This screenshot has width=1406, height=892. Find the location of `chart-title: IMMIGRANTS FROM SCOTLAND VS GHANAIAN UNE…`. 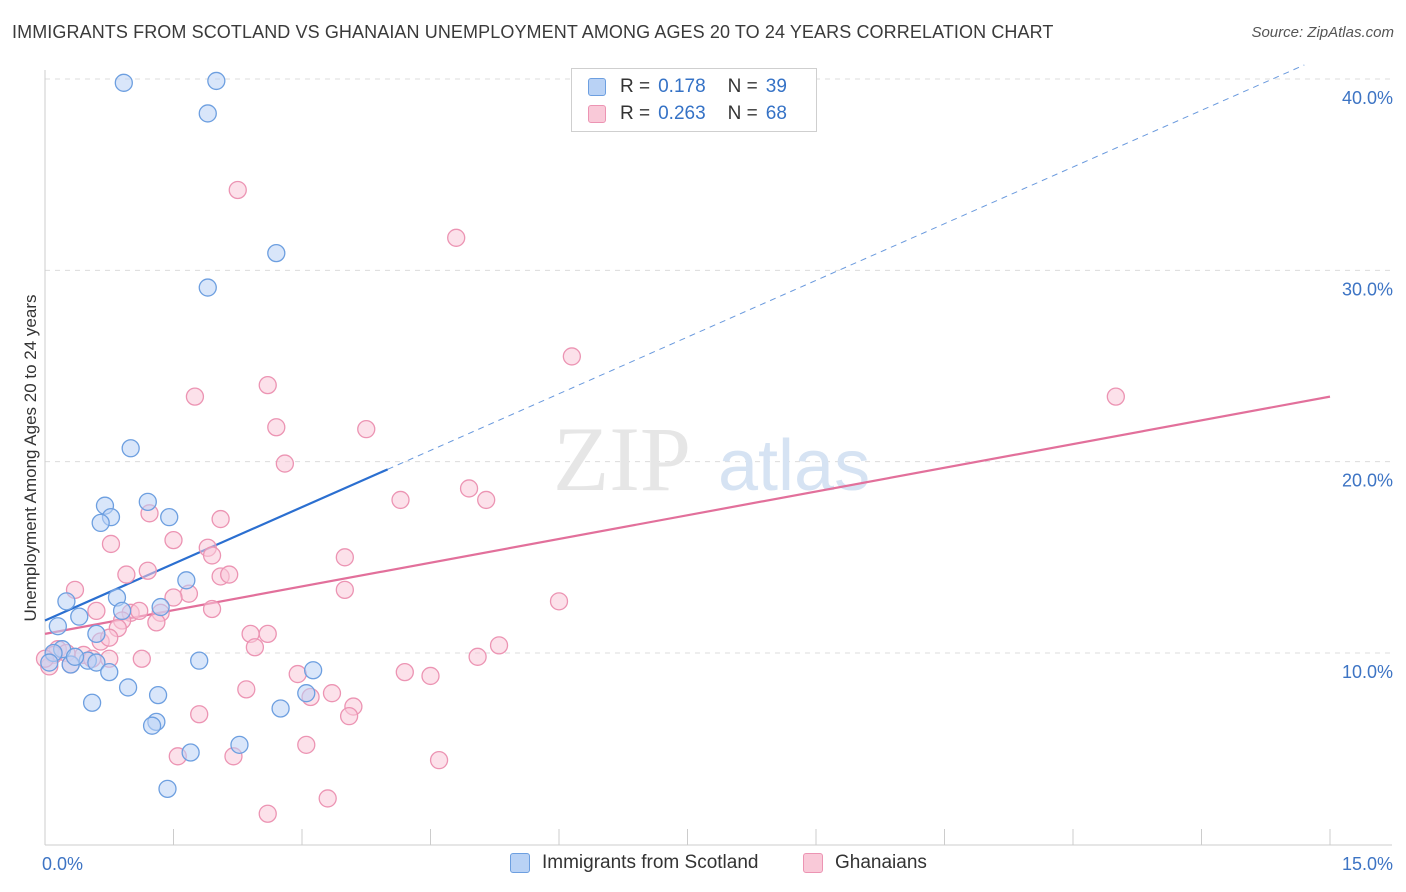

chart-title: IMMIGRANTS FROM SCOTLAND VS GHANAIAN UNE… is located at coordinates (533, 32).